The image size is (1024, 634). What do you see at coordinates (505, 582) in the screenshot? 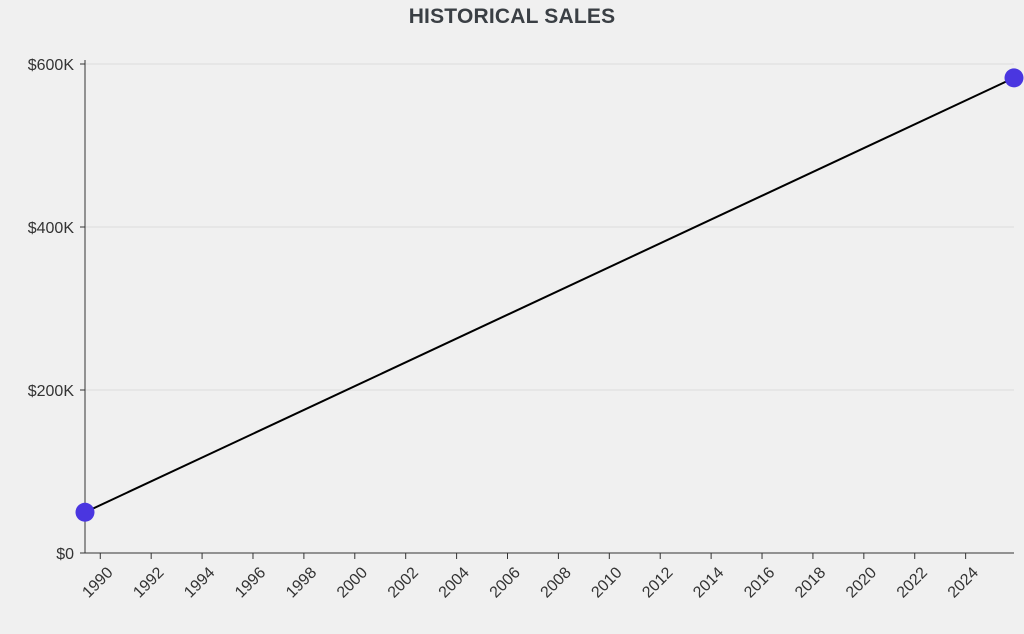
I see `x-tick-label: 2006` at bounding box center [505, 582].